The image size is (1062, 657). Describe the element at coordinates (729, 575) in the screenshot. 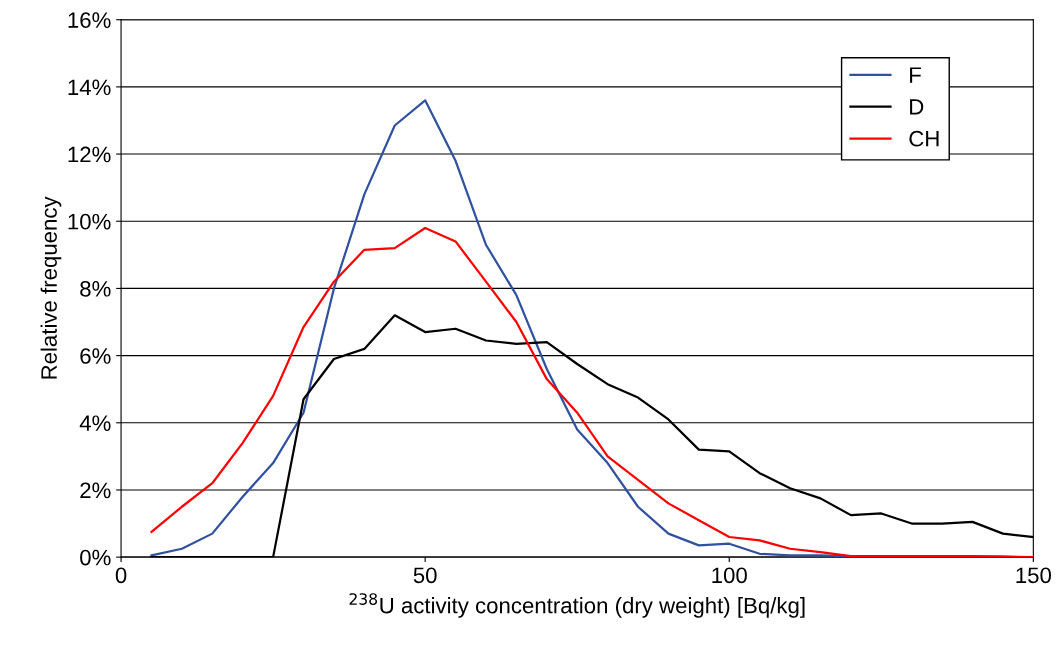

I see `x-tick-label: 100` at that location.